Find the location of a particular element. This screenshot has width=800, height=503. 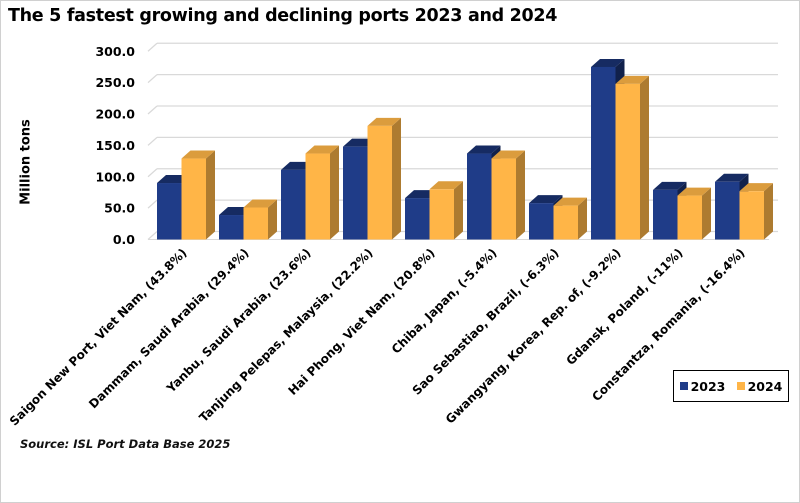

legend-swatch-2023 is located at coordinates (683, 386).